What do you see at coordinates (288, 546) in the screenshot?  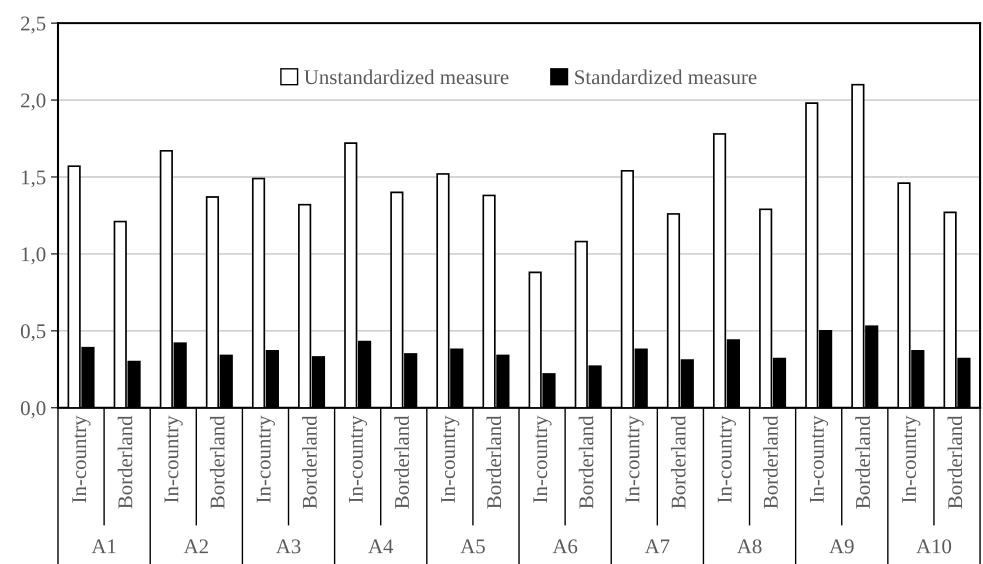 I see `text: A3` at bounding box center [288, 546].